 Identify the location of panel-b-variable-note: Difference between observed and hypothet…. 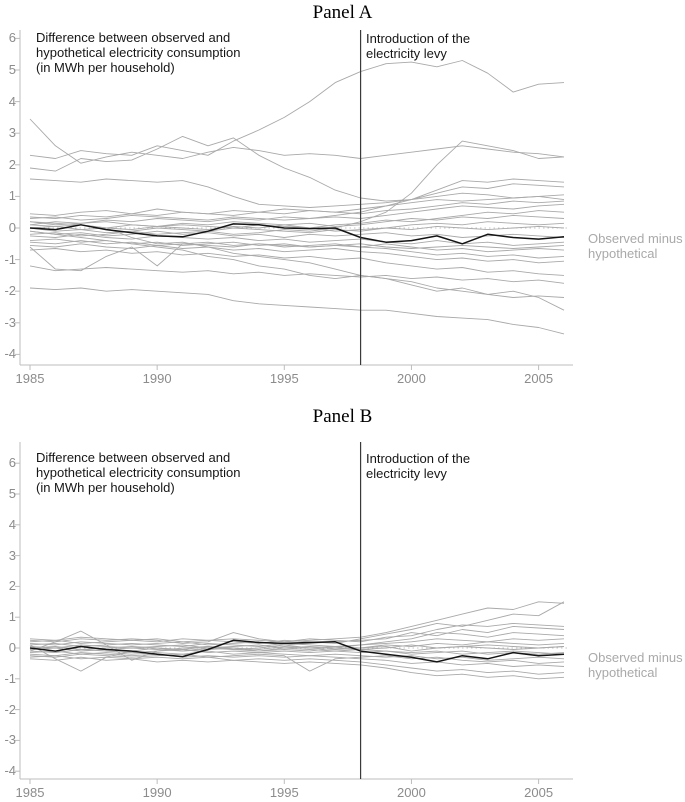
(138, 472).